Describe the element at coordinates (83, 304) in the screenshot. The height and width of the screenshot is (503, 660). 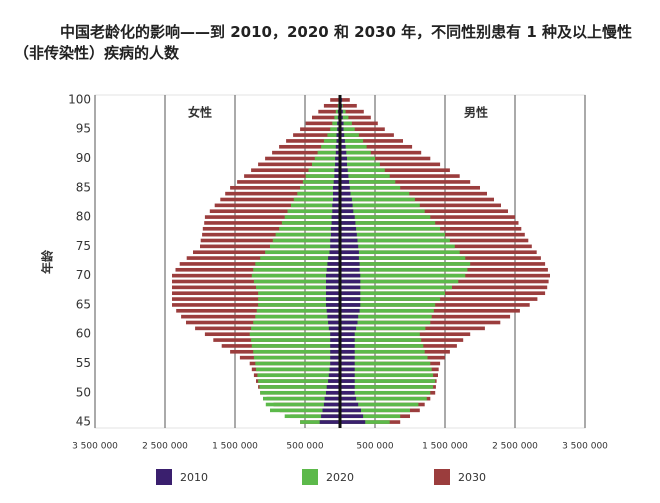
I see `y-tick-label: 65` at that location.